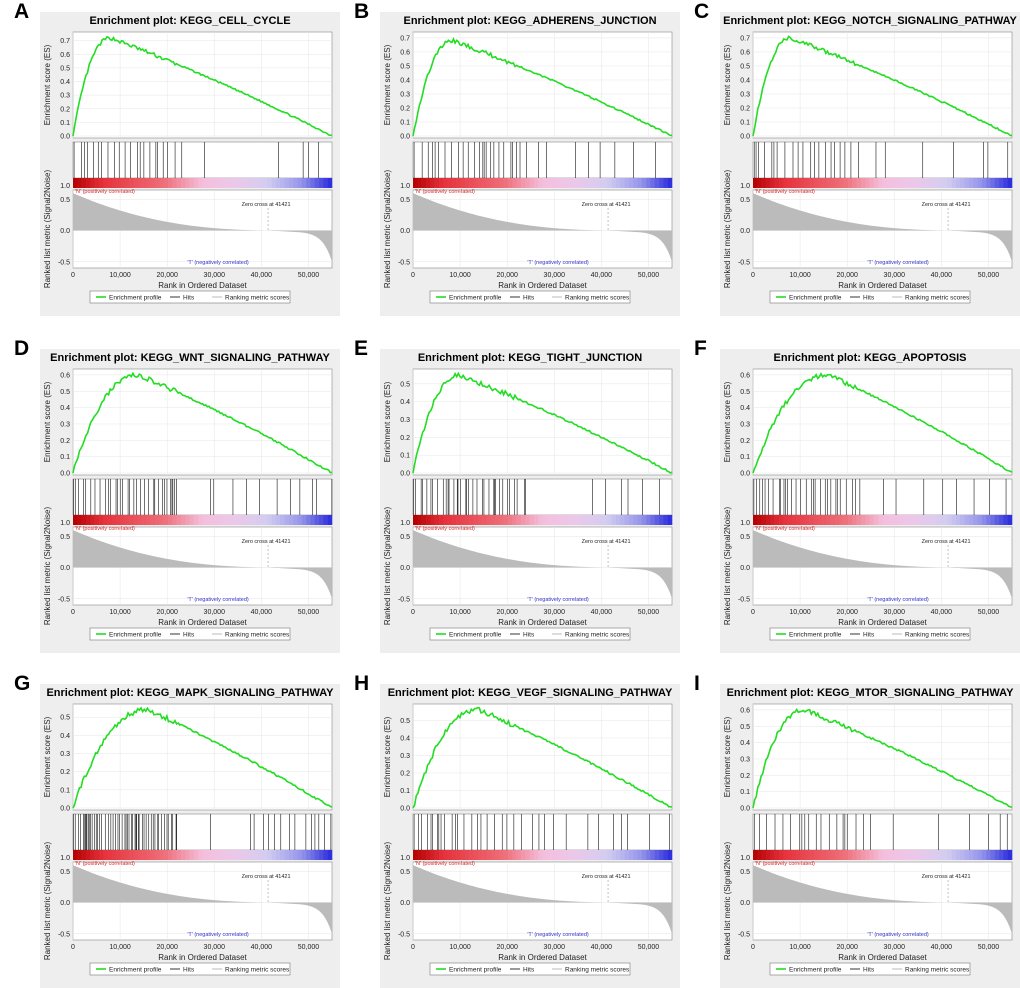  What do you see at coordinates (542, 832) in the screenshot?
I see `hits-plot-area` at bounding box center [542, 832].